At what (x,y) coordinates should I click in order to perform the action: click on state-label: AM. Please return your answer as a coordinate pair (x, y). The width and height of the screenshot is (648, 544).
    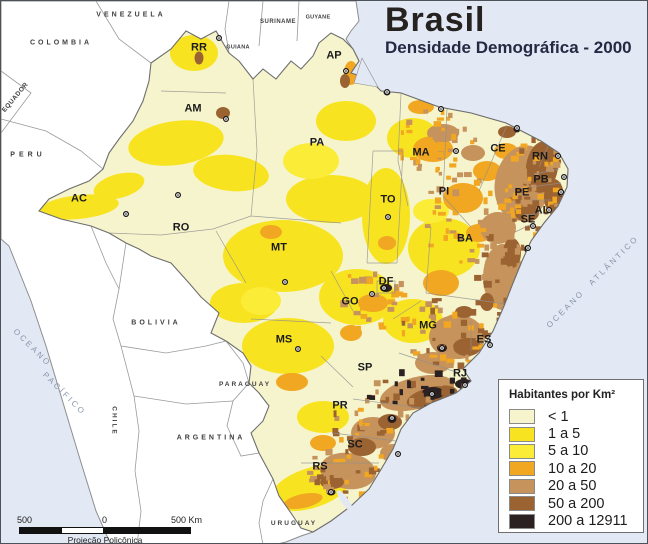
    Looking at the image, I should click on (193, 108).